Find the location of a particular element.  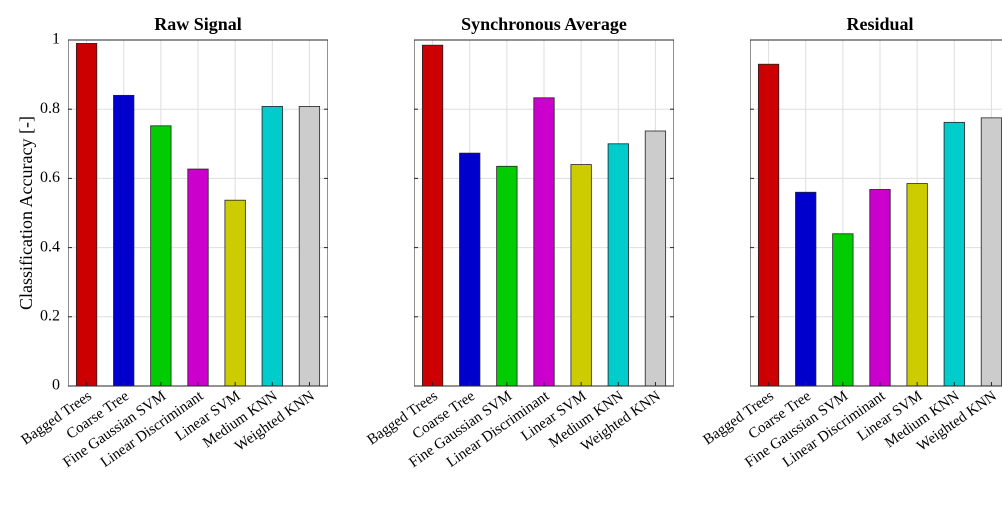

y-tick-label: 0.4 is located at coordinates (50, 246).